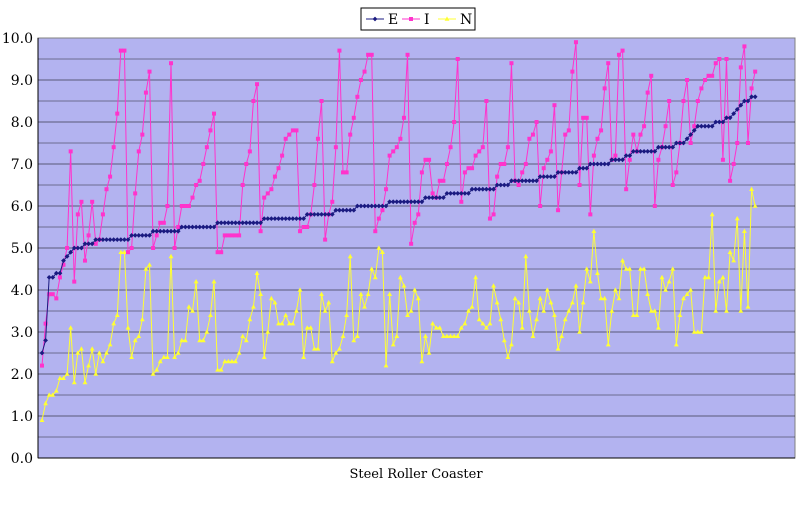  What do you see at coordinates (17, 39) in the screenshot?
I see `y-tick-label: 10.0` at bounding box center [17, 39].